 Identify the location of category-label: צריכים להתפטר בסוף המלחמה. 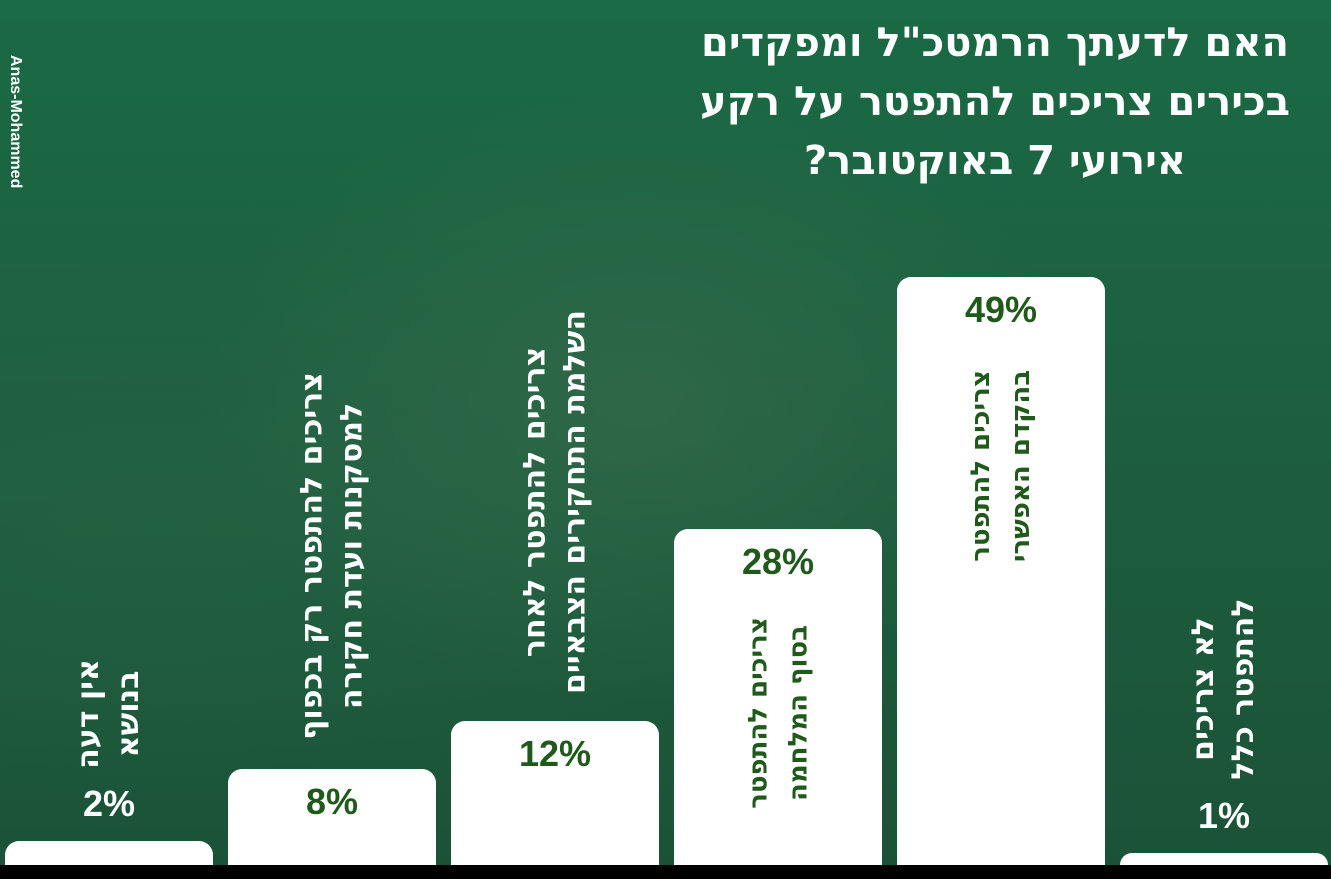
(777, 713).